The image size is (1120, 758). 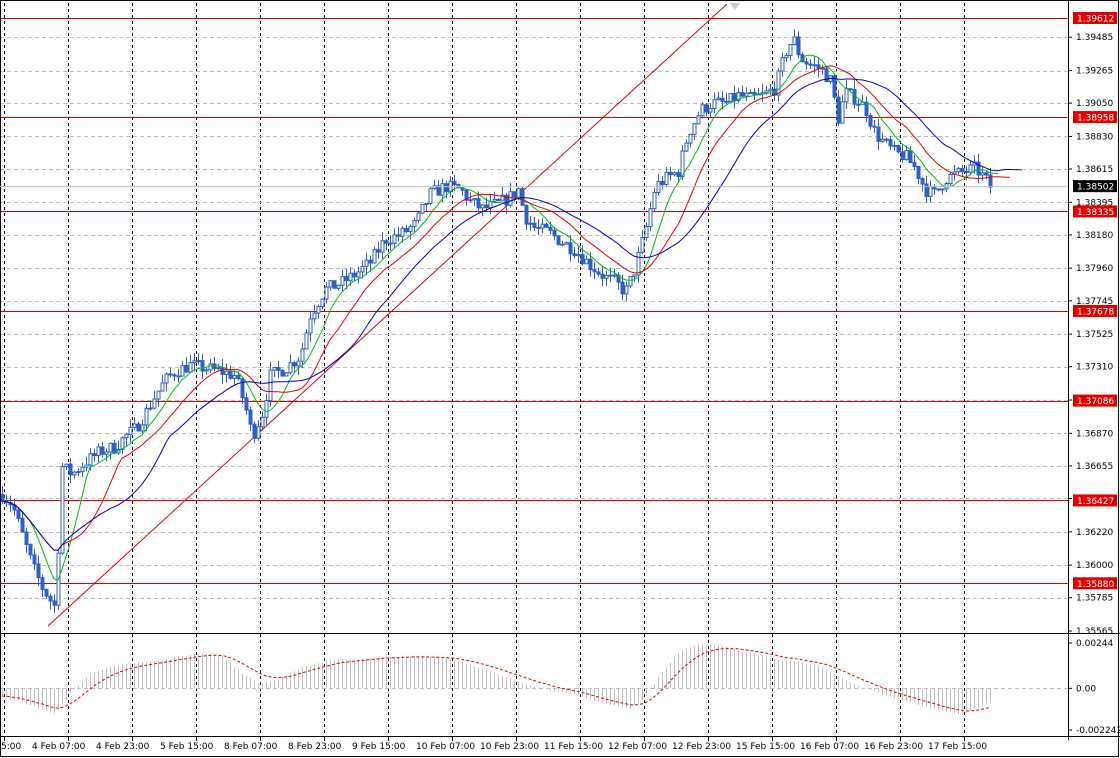 What do you see at coordinates (765, 747) in the screenshot?
I see `time-tick-label: 15 Feb 15:00` at bounding box center [765, 747].